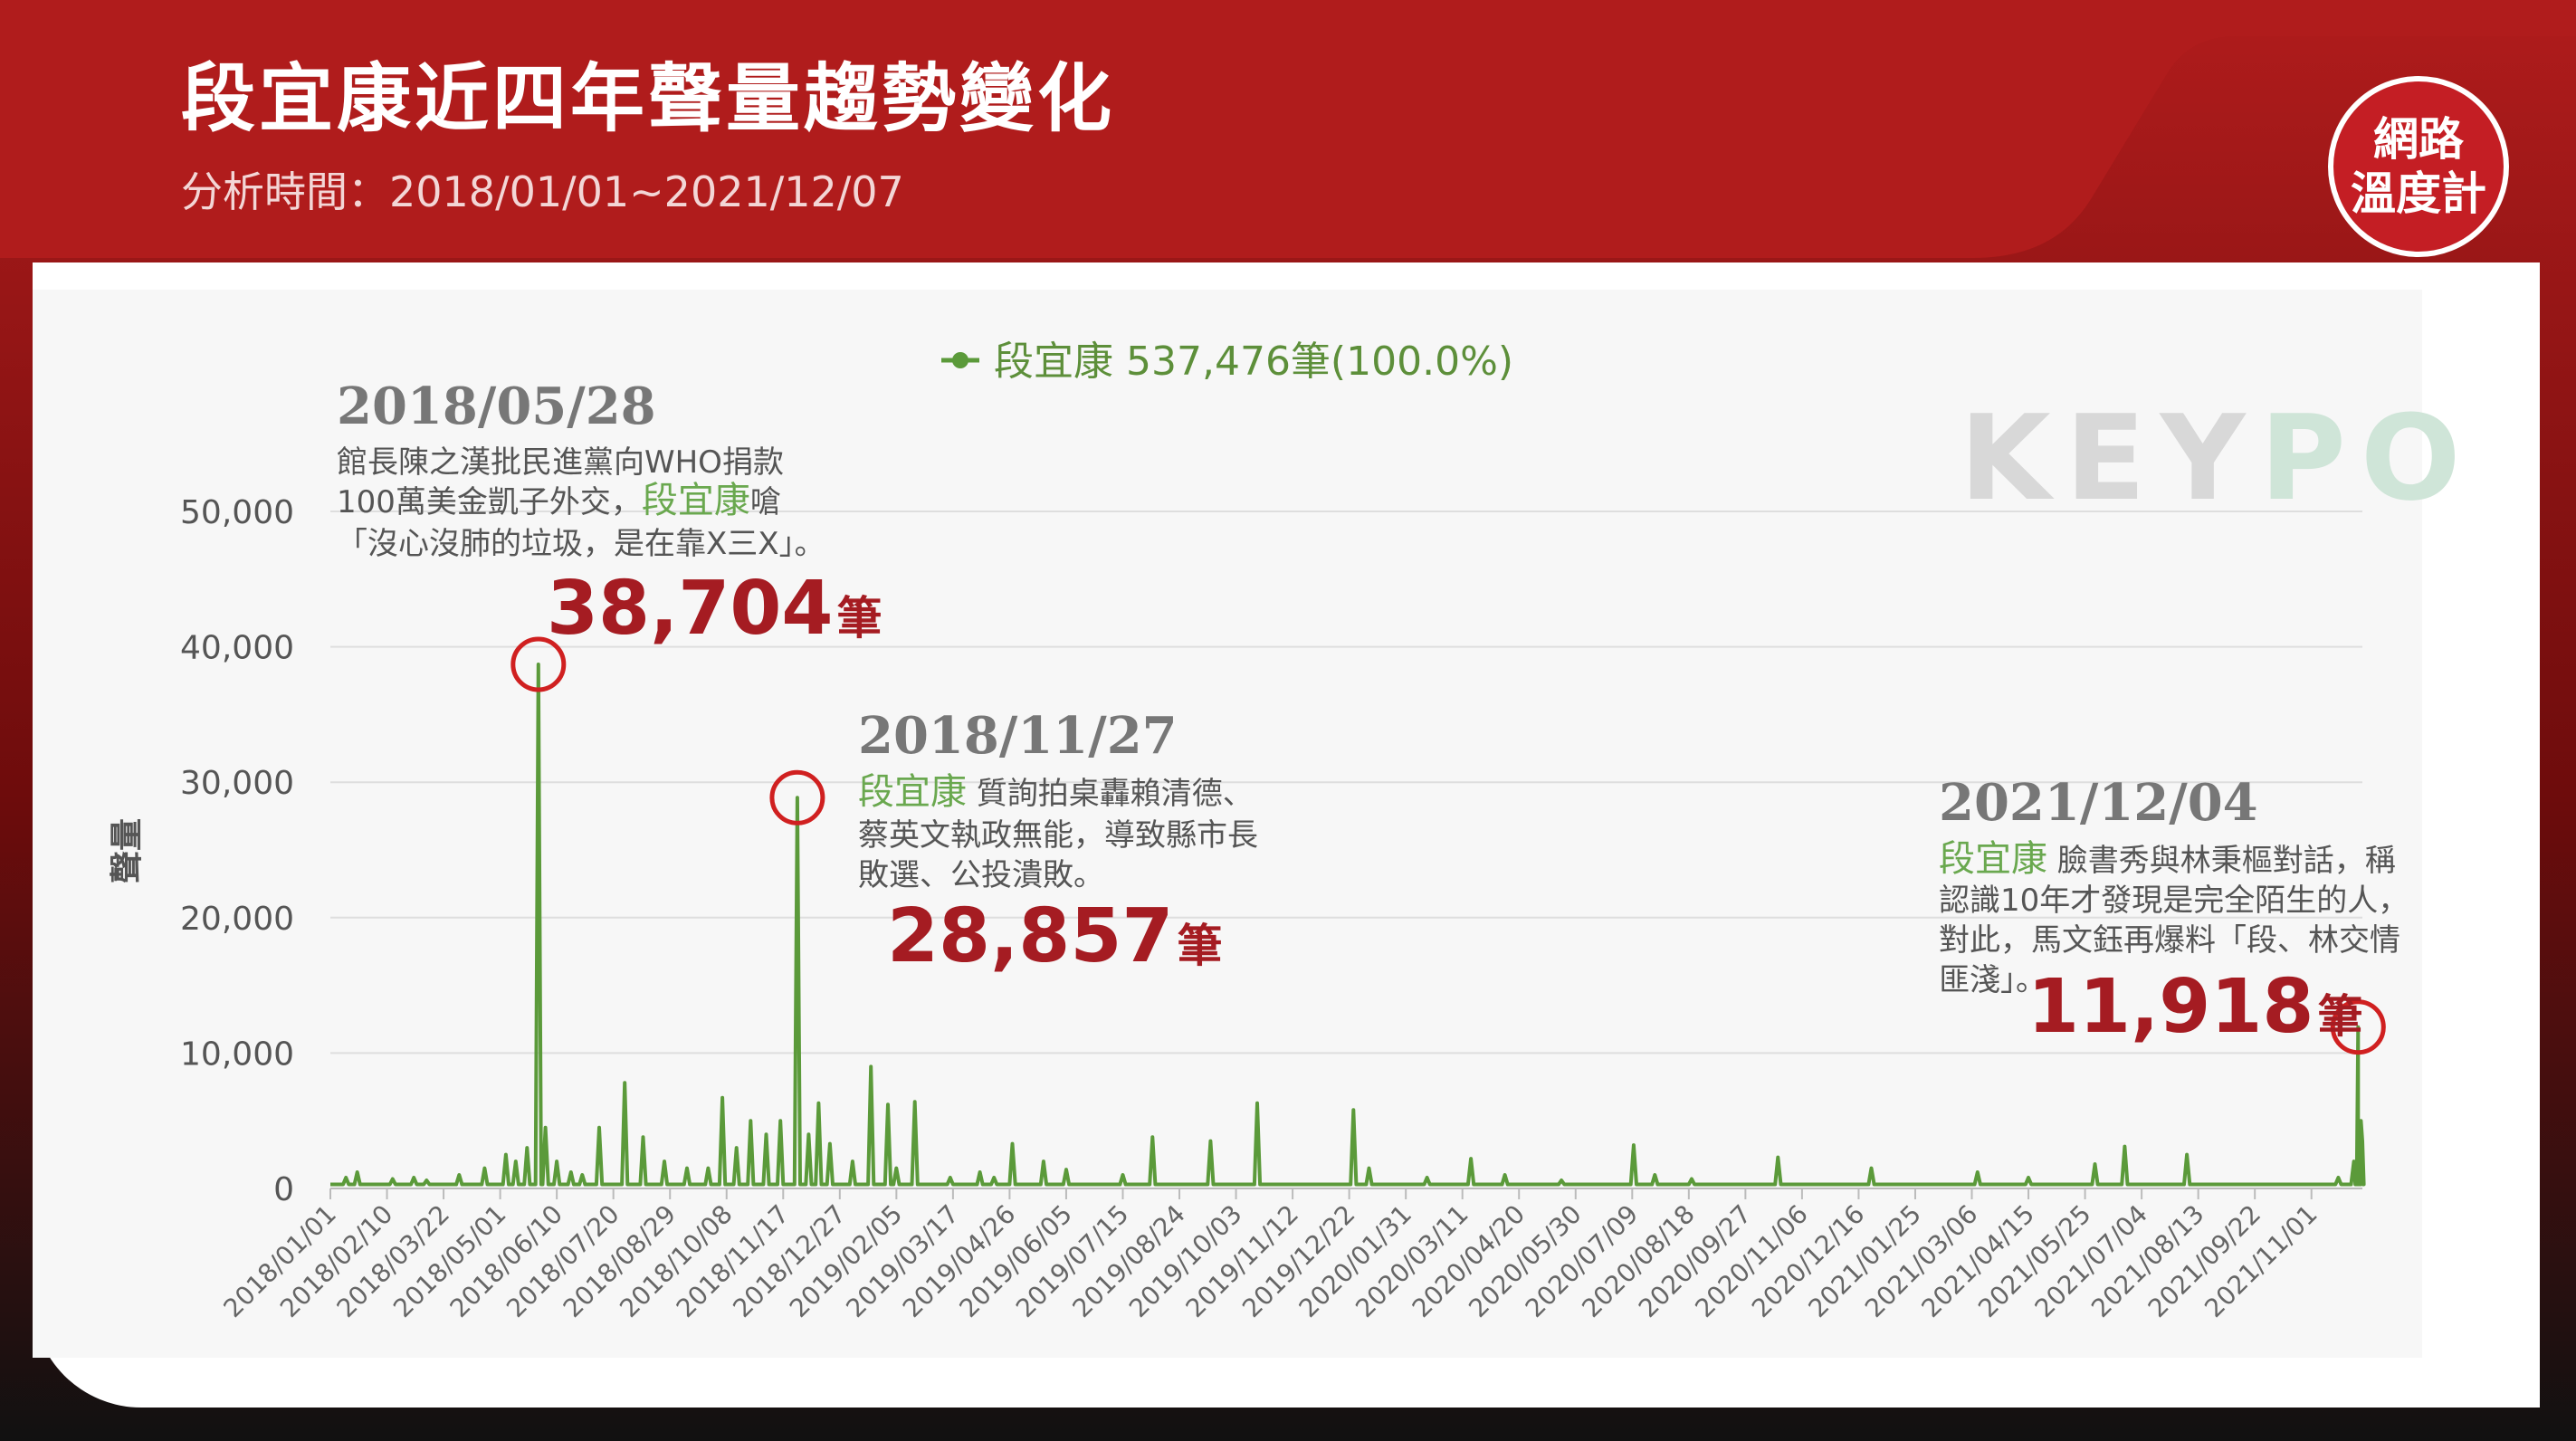  What do you see at coordinates (960, 360) in the screenshot?
I see `legend-marker` at bounding box center [960, 360].